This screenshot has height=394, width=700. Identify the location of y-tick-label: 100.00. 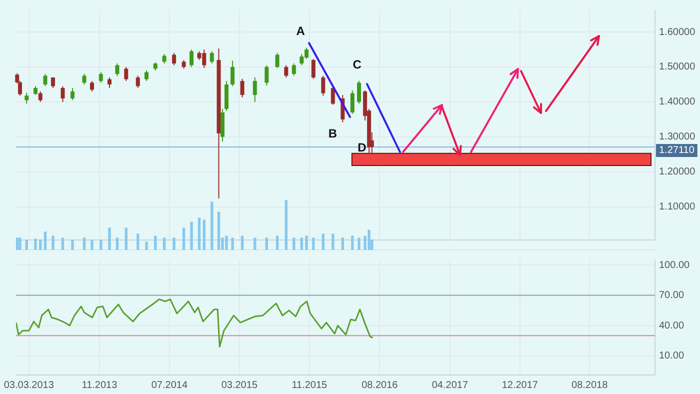
(674, 265).